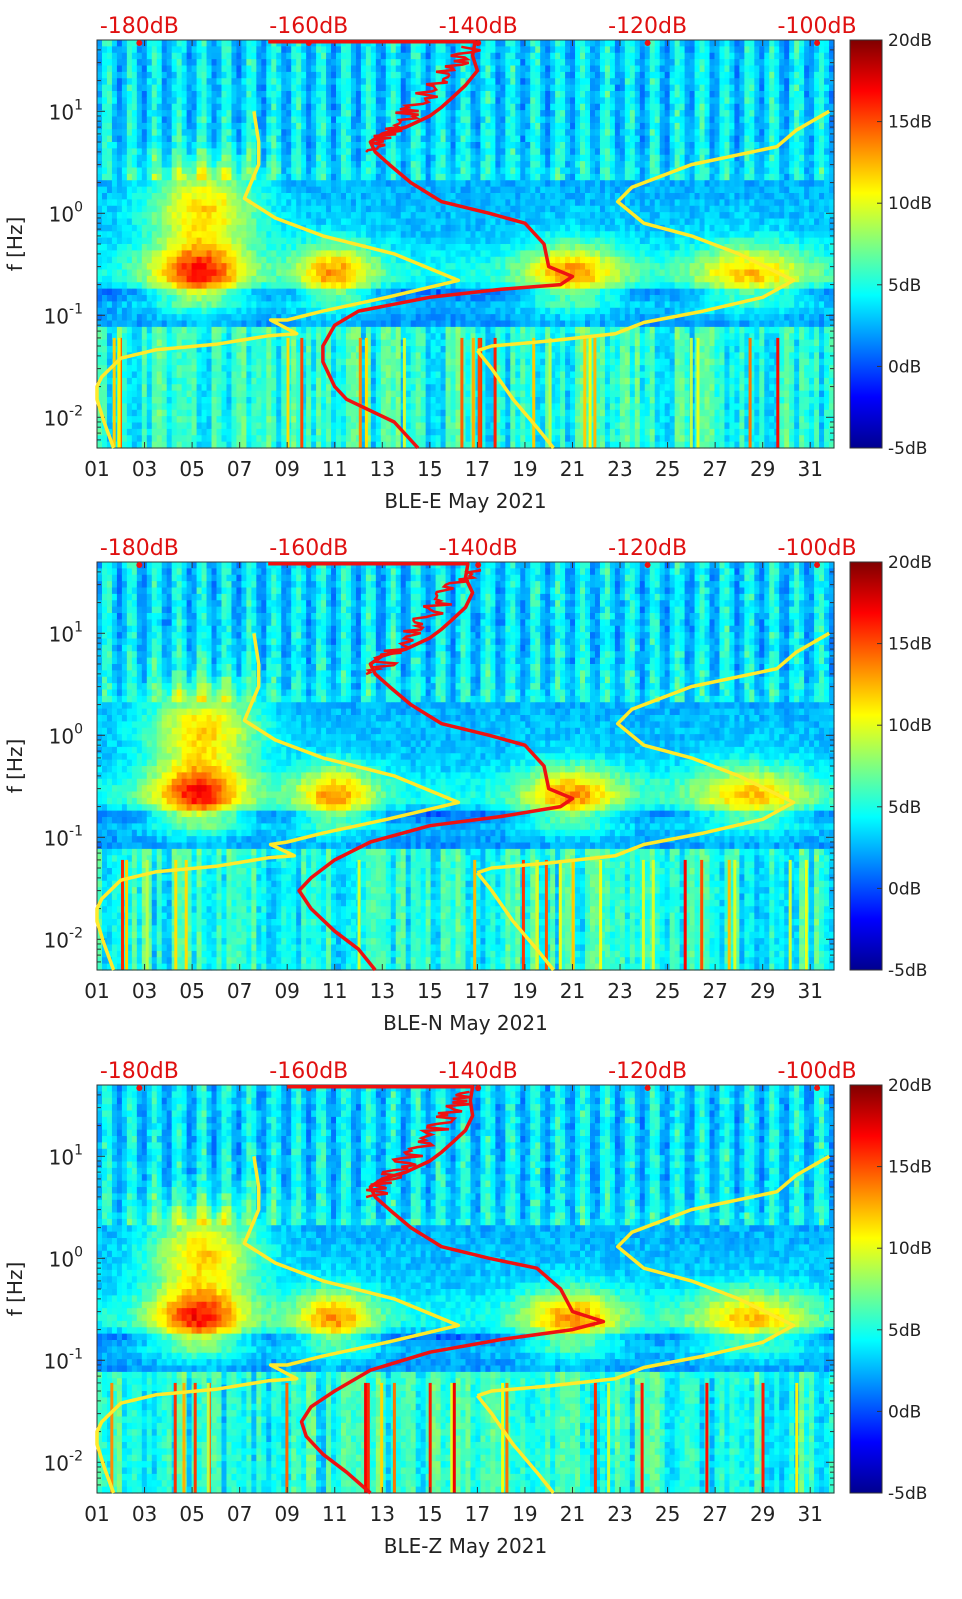  What do you see at coordinates (465, 1546) in the screenshot?
I see `x-axis-label: BLE-Z May 2021` at bounding box center [465, 1546].